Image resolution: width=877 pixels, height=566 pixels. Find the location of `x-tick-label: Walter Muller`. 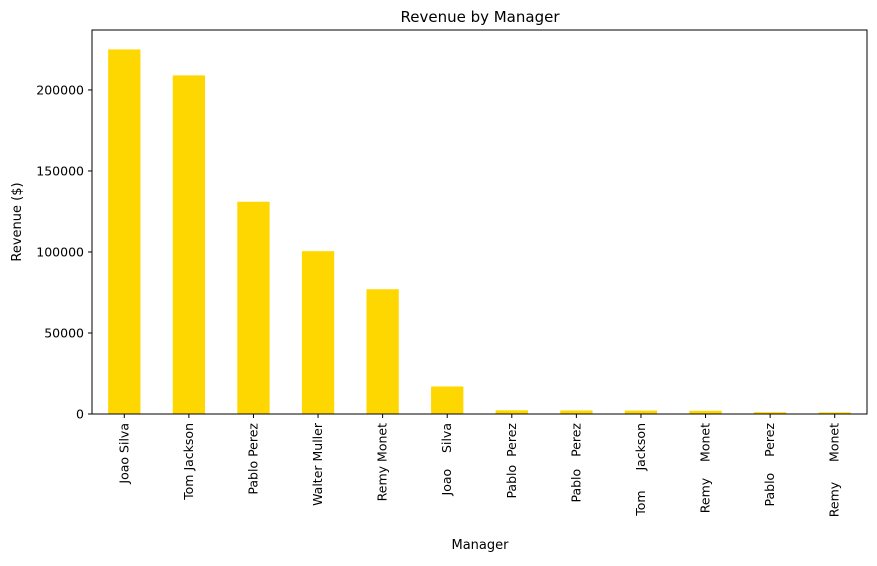

x-tick-label: Walter Muller is located at coordinates (317, 464).